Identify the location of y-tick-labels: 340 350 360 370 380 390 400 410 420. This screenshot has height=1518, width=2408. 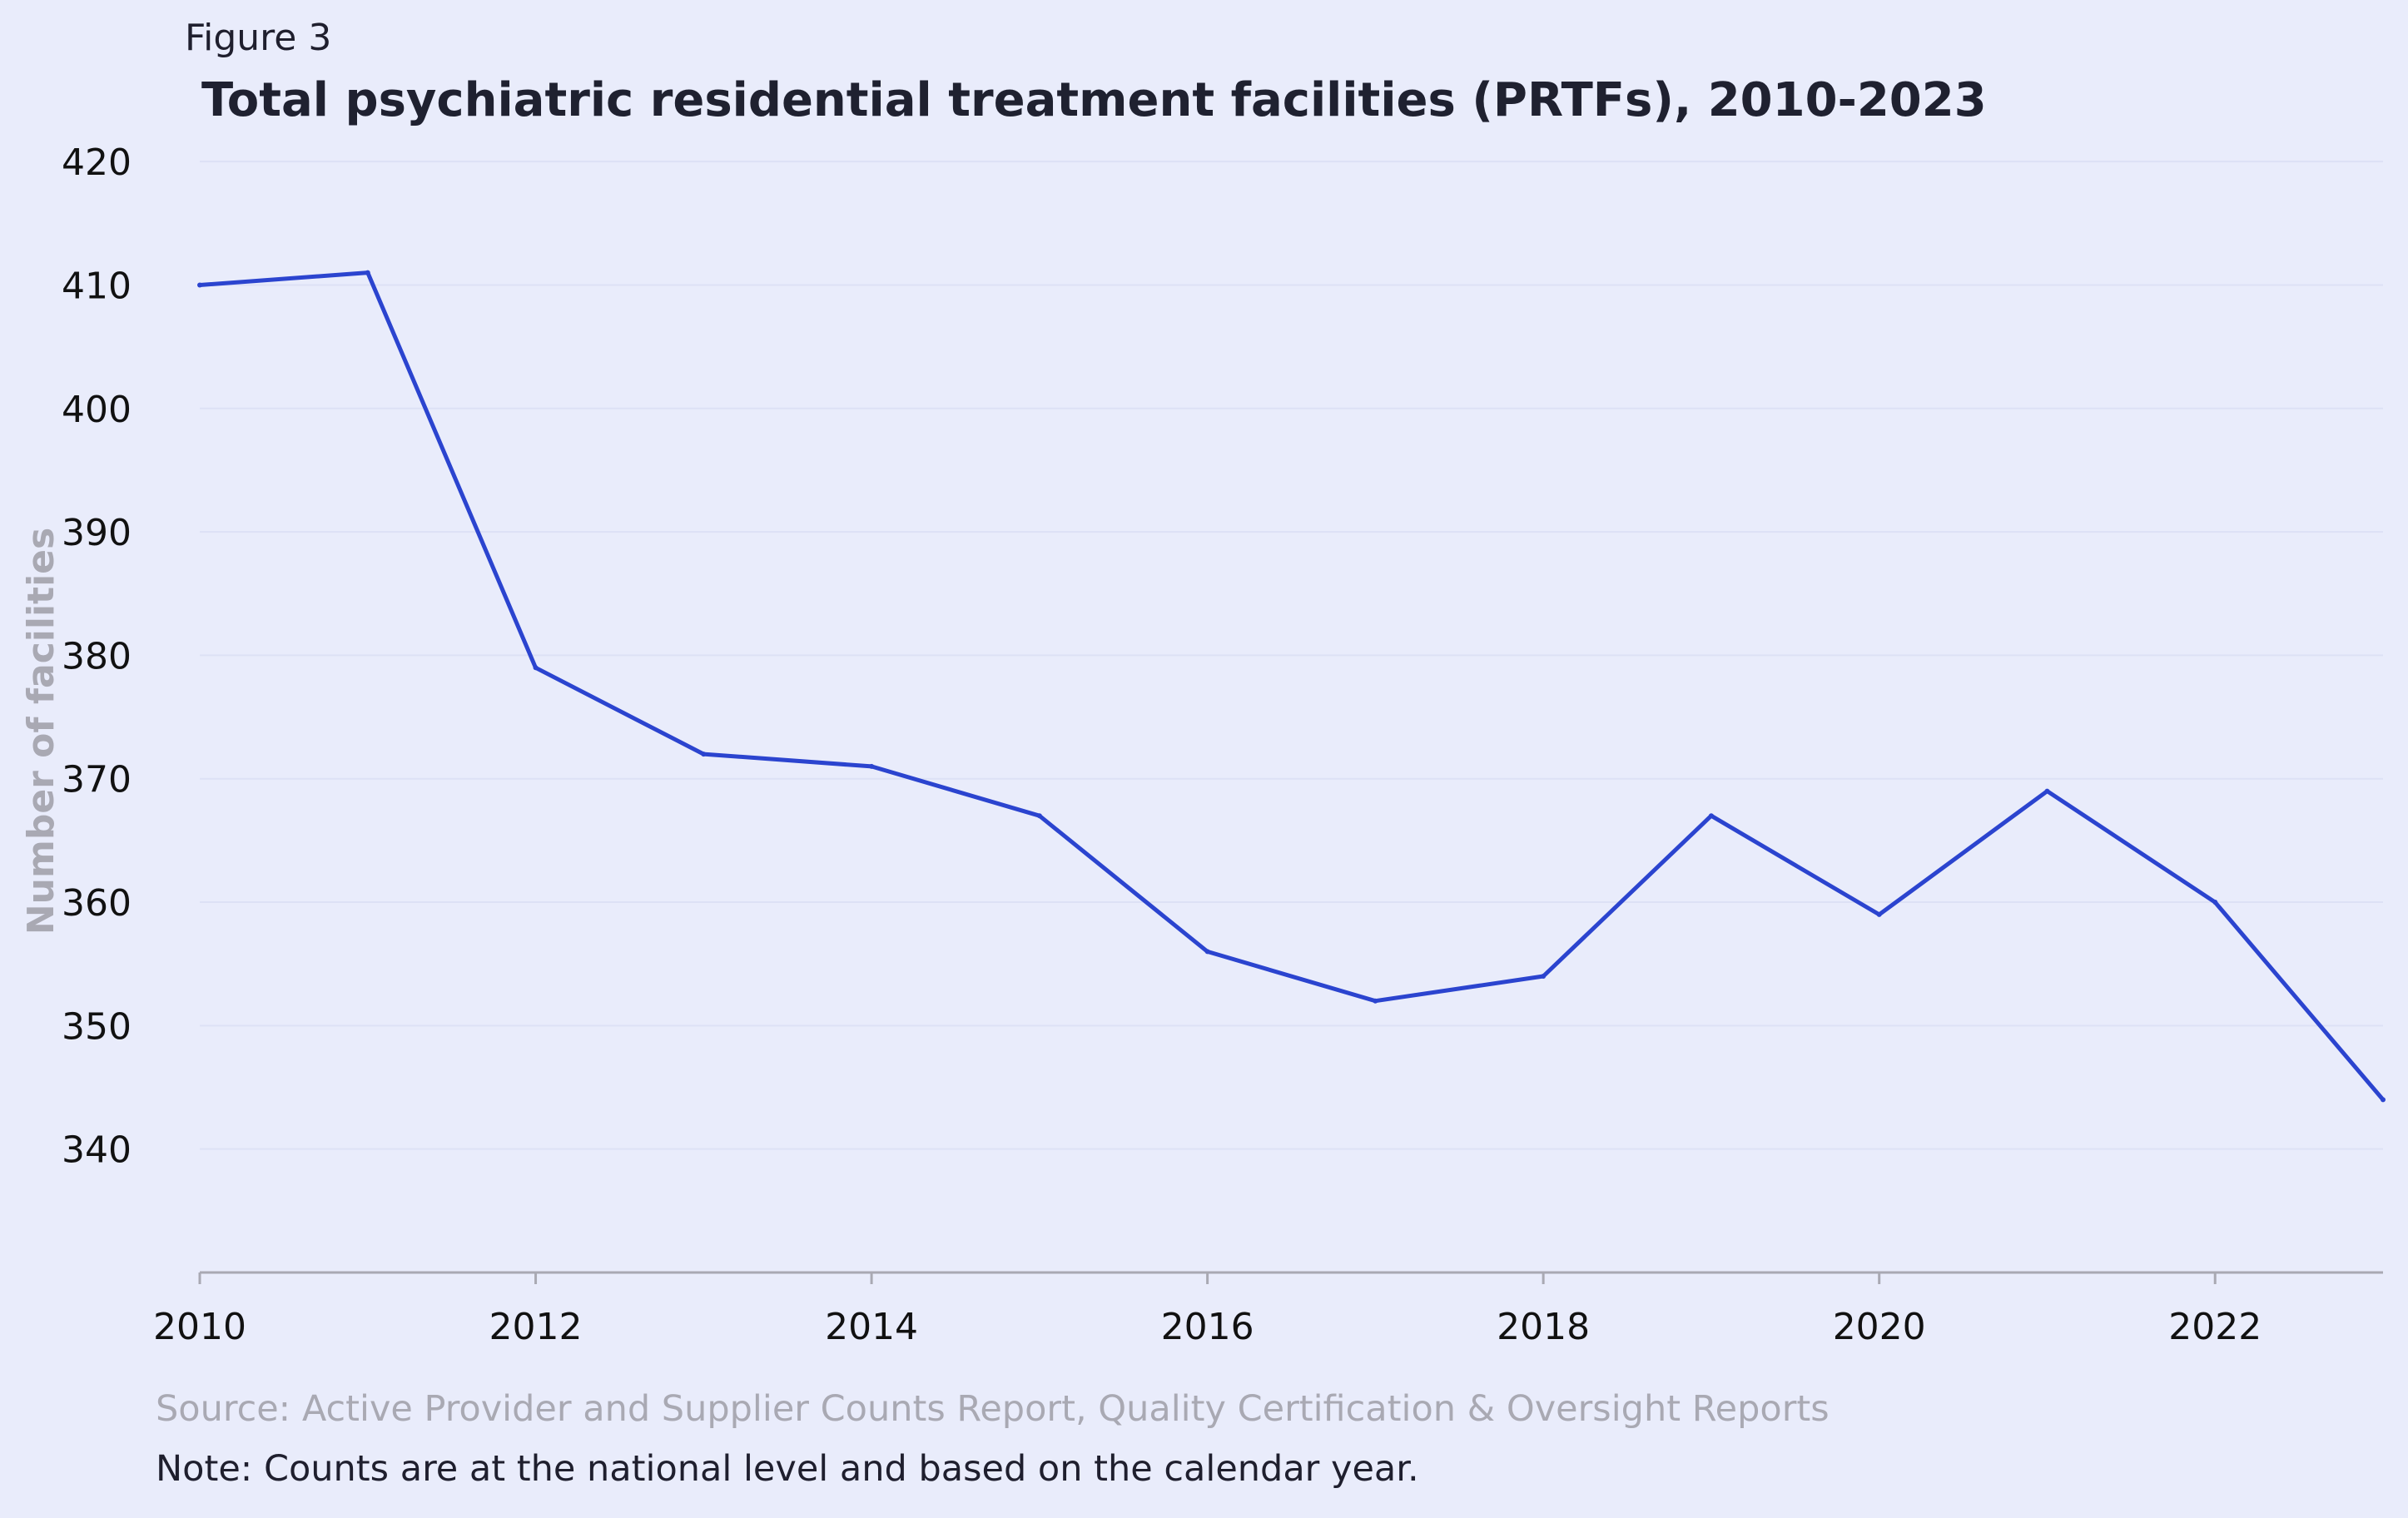
(97, 656).